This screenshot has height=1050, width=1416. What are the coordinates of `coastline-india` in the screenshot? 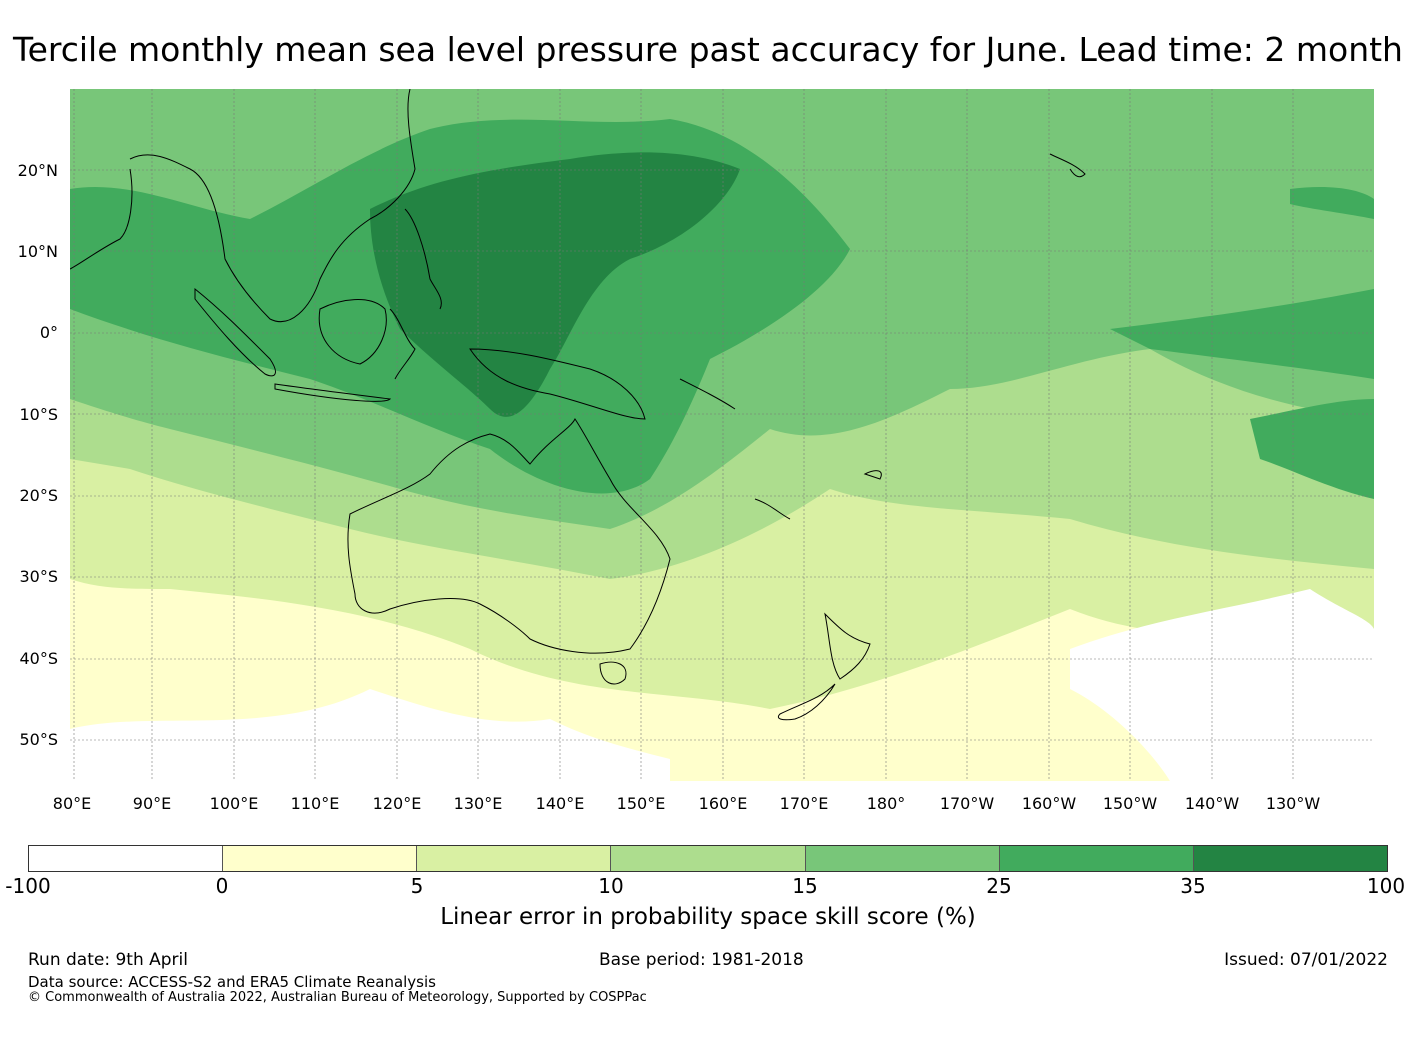 It's located at (101, 219).